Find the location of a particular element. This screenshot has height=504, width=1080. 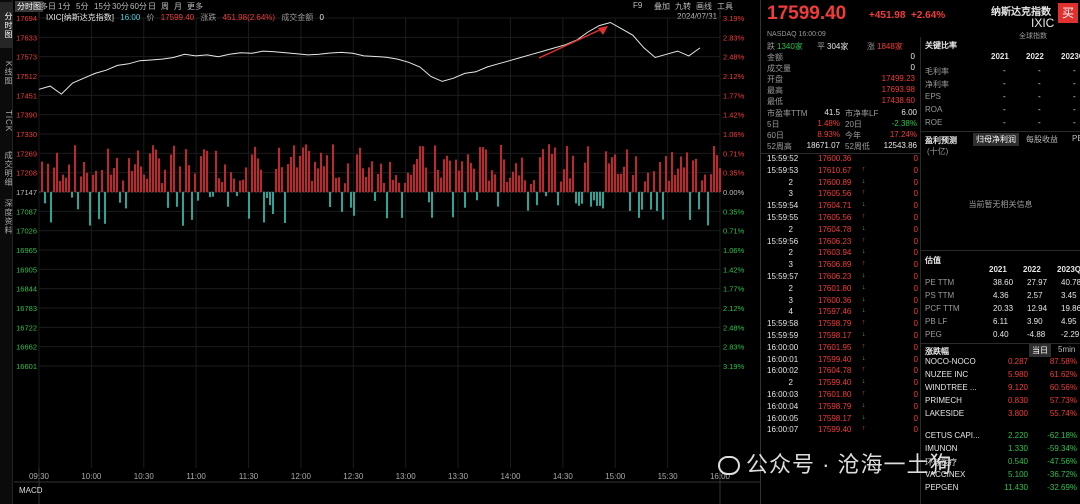

price-line is located at coordinates (369, 58).